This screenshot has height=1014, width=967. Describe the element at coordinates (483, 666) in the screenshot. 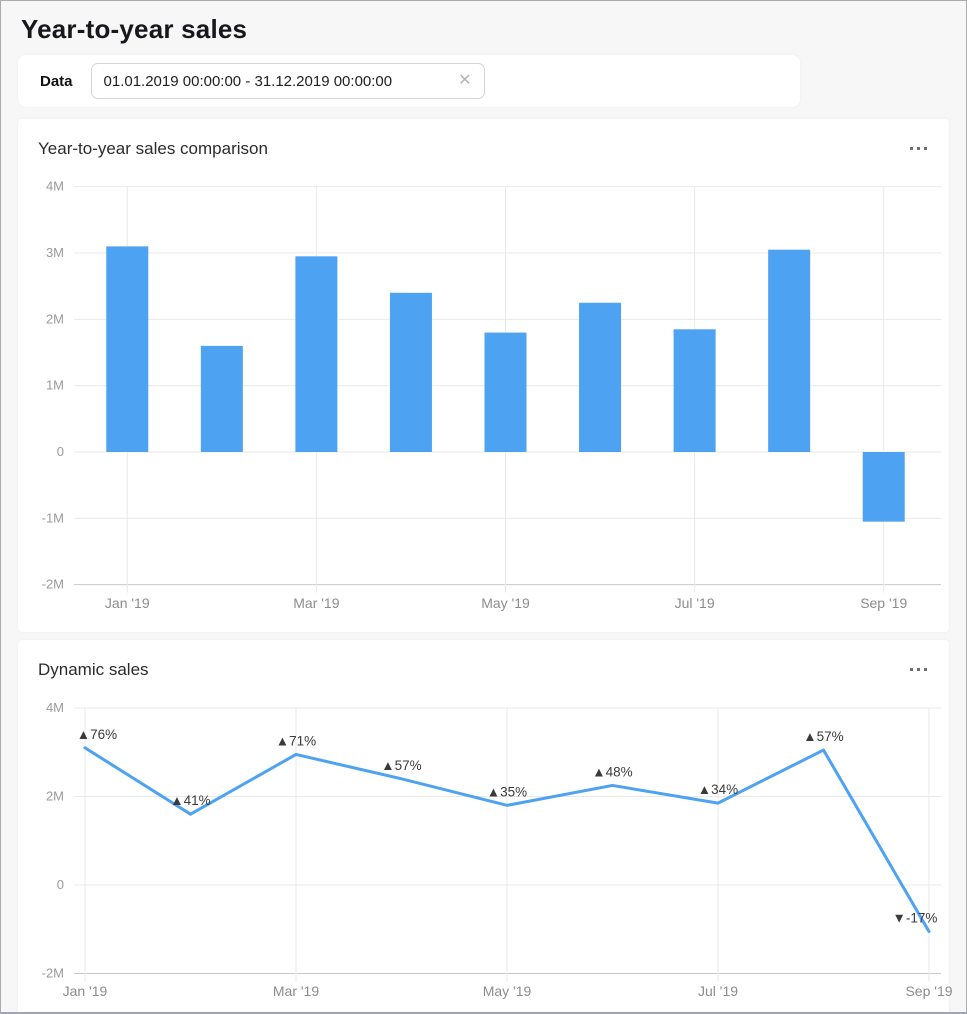

I see `line-chart-card-header: Dynamic sales` at that location.